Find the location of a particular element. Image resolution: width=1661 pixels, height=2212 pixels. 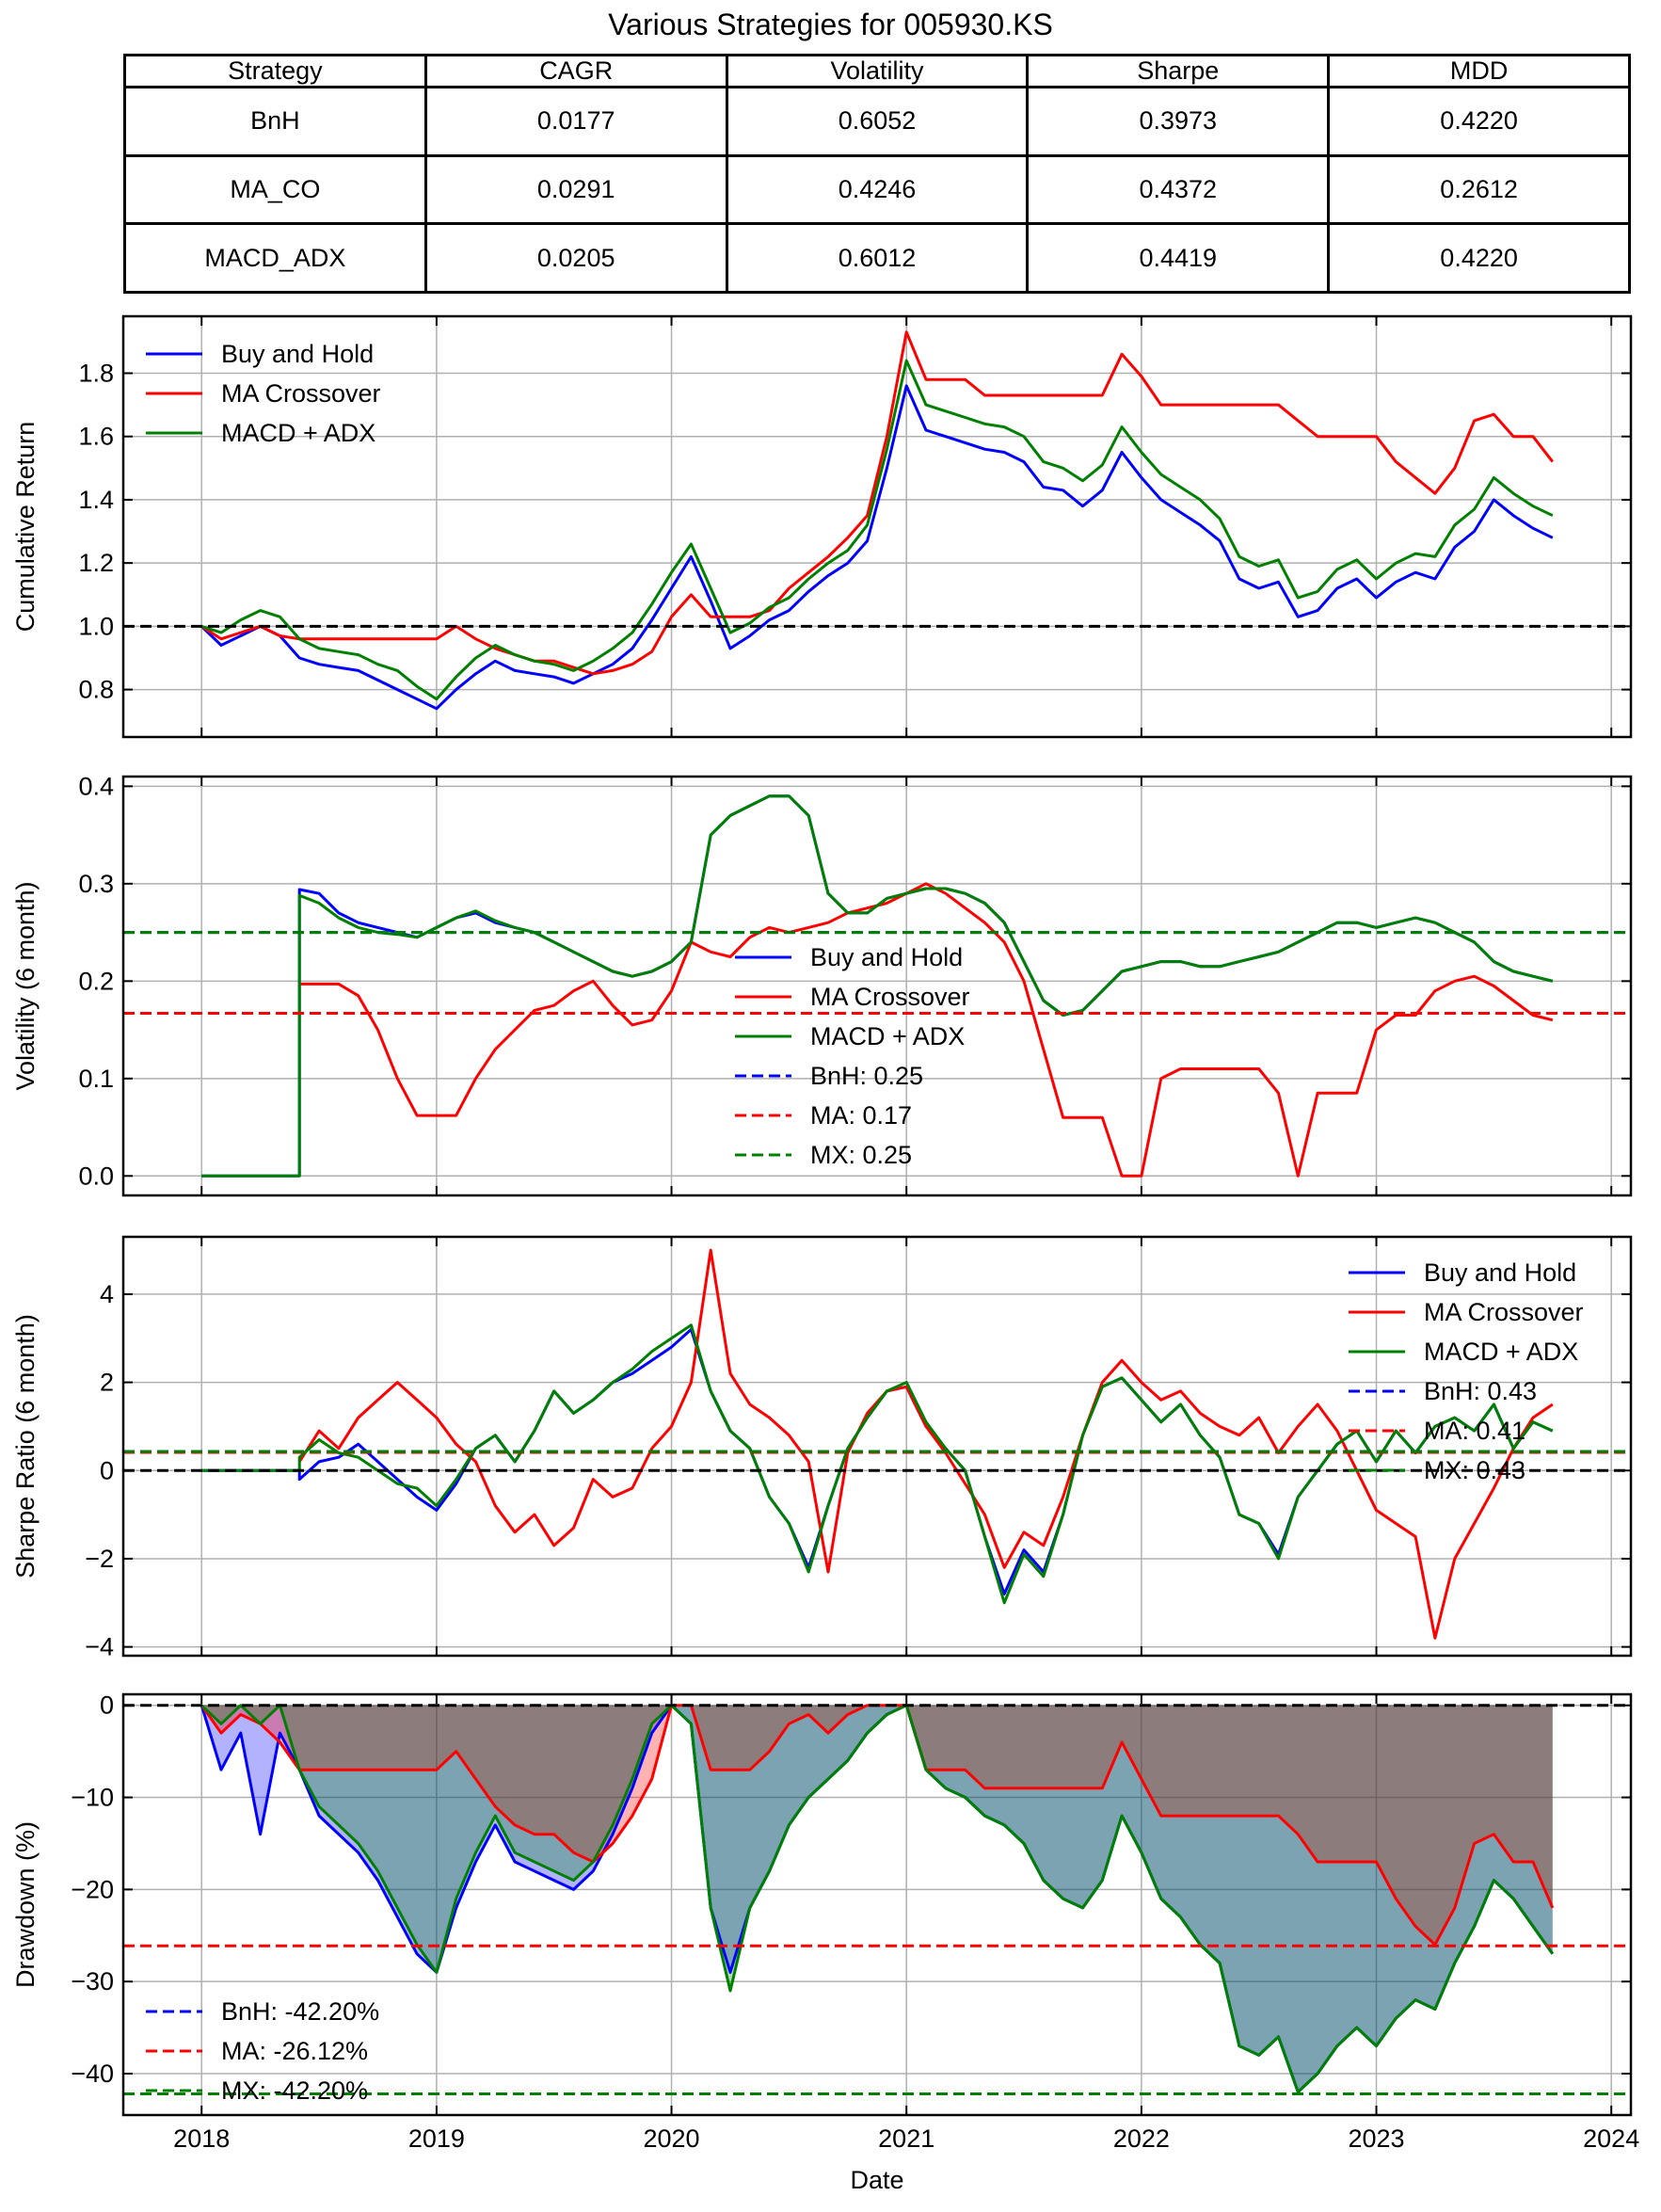

y-tick-label: 4 is located at coordinates (107, 1294).